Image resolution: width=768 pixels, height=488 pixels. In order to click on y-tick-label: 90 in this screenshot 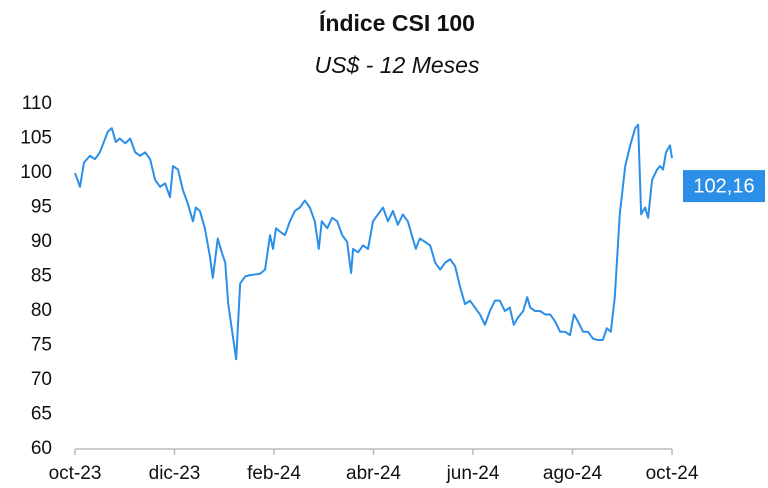, I will do `click(41, 241)`.